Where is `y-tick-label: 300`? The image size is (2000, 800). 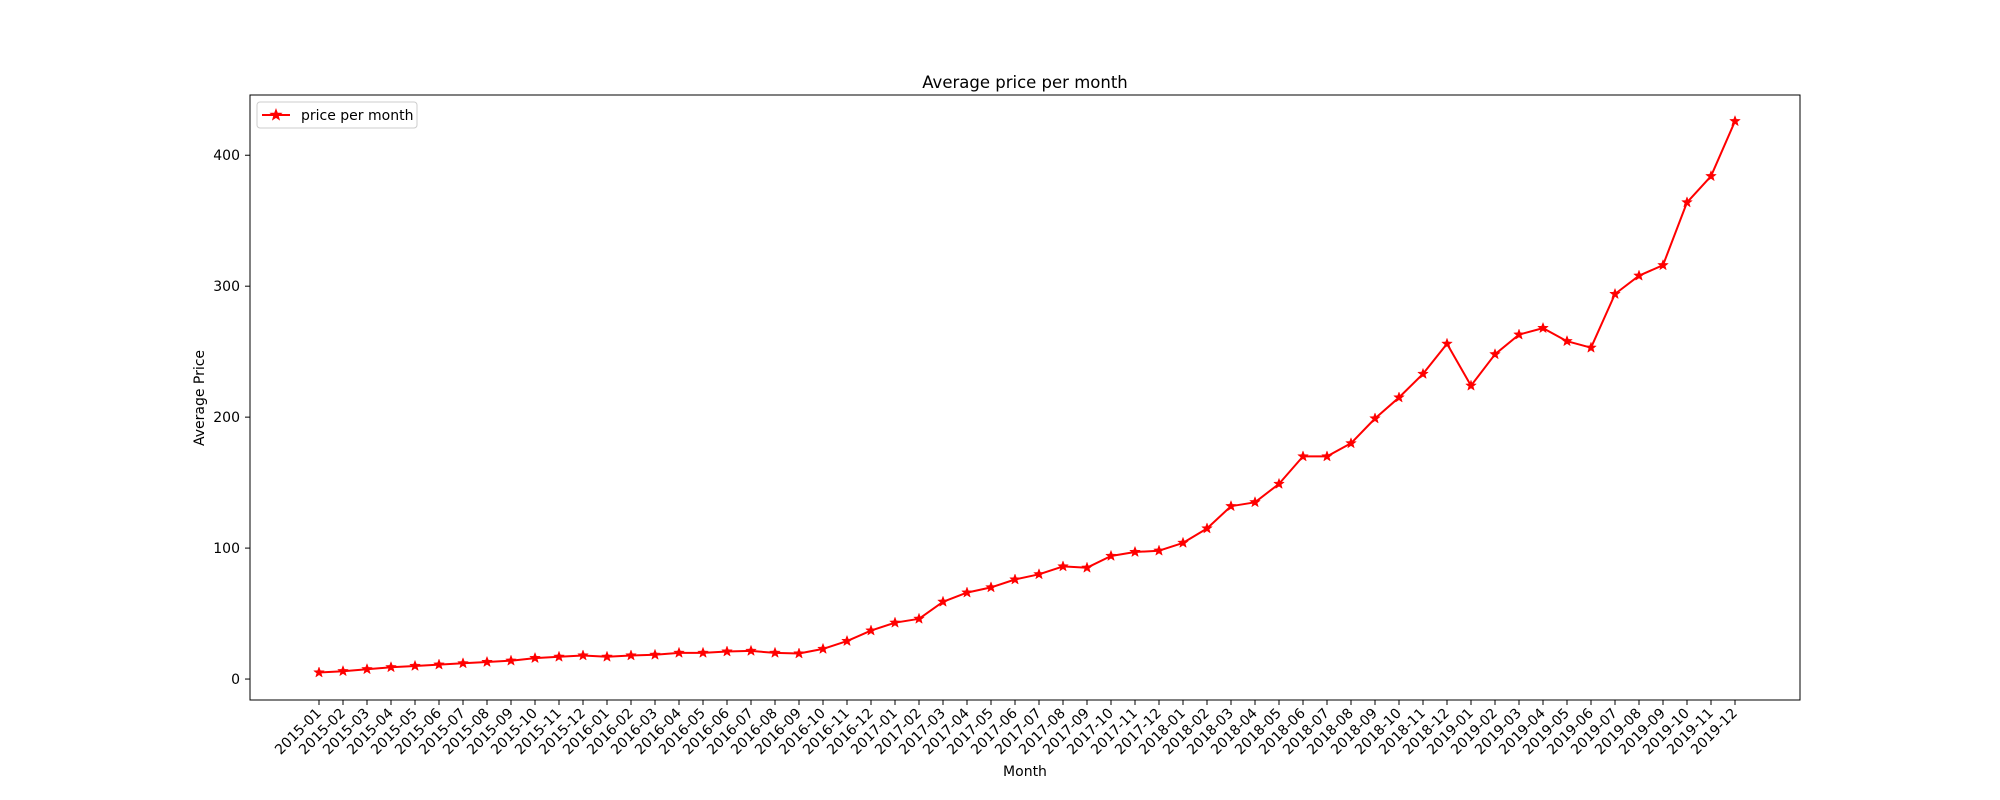 y-tick-label: 300 is located at coordinates (226, 287).